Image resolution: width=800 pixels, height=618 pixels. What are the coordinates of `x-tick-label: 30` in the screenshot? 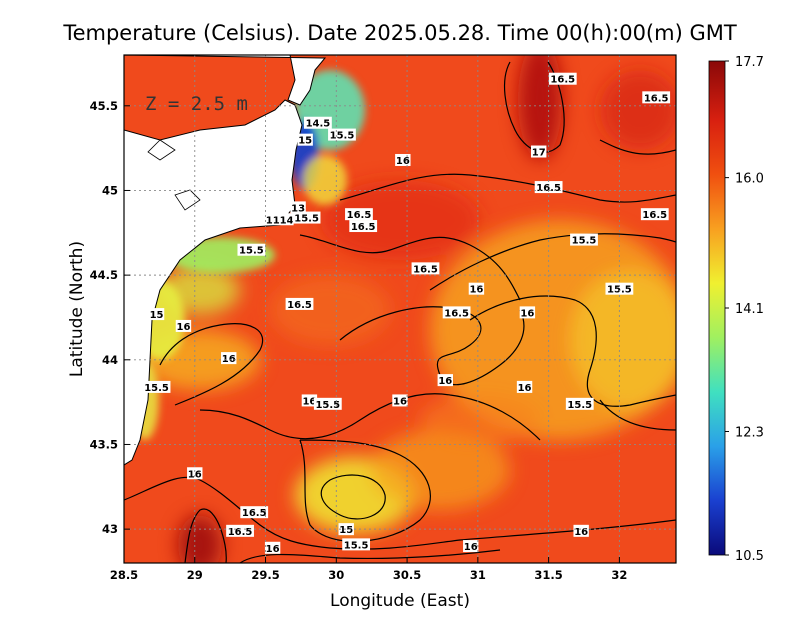 It's located at (336, 575).